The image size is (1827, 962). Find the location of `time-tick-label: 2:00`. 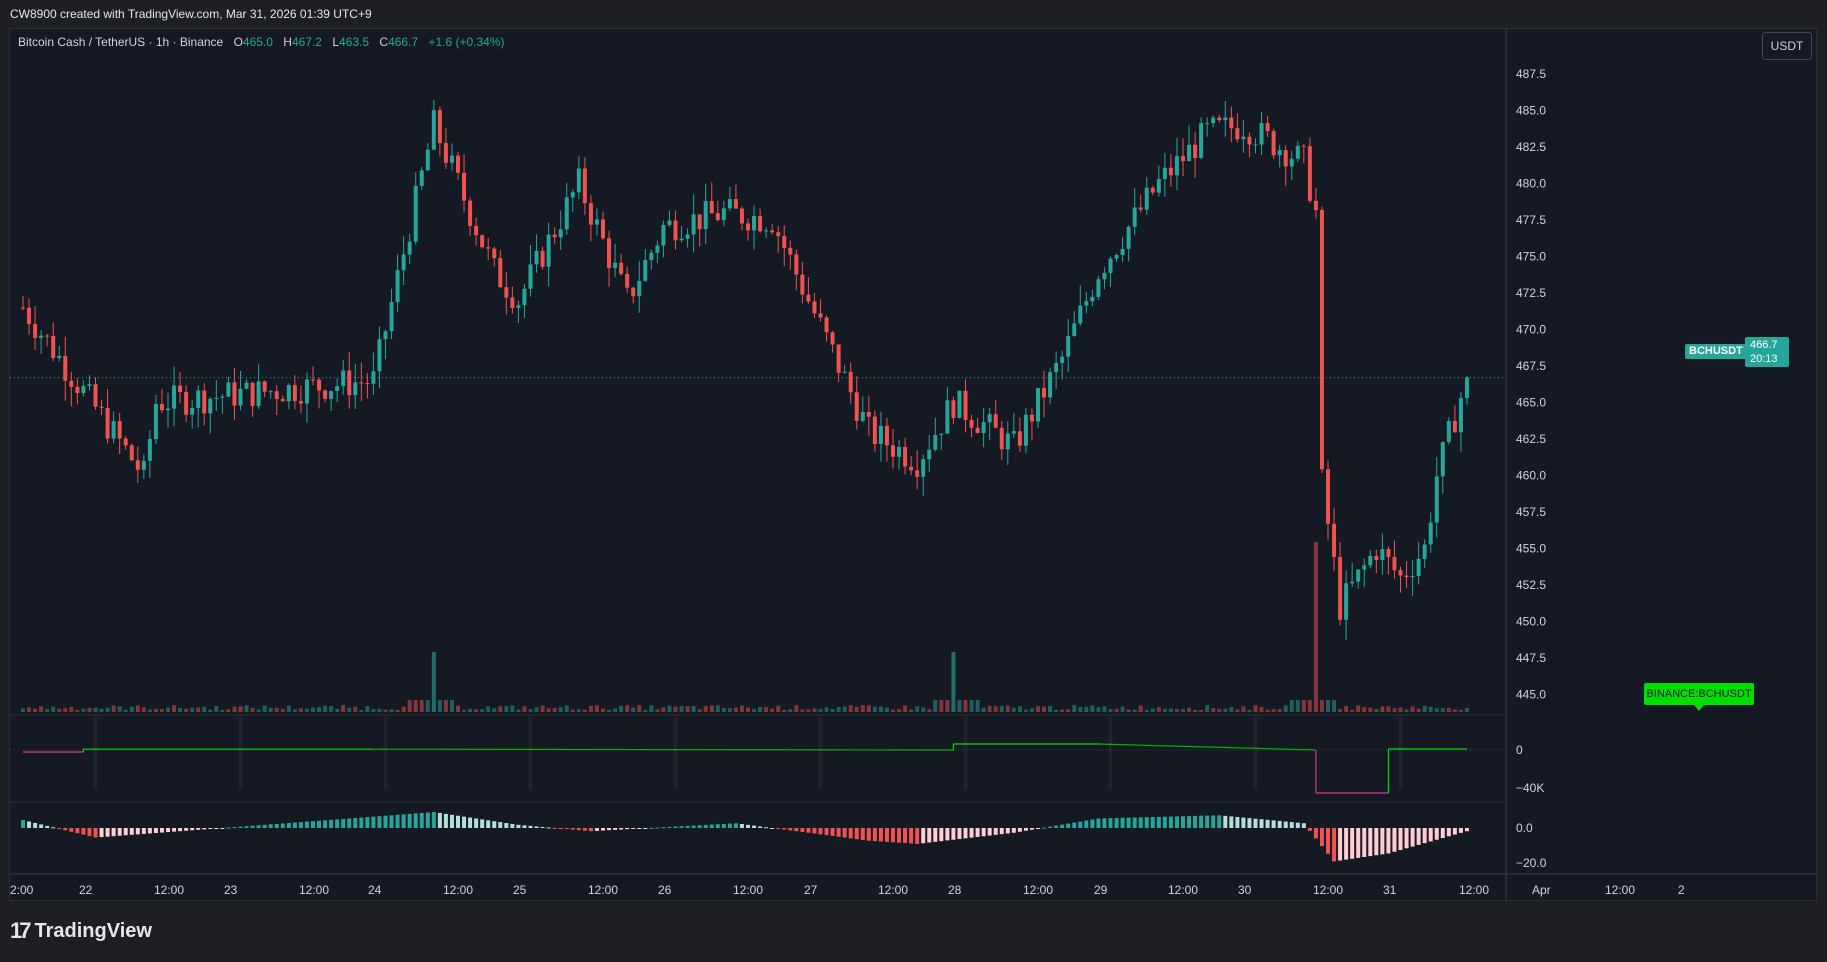

time-tick-label: 2:00 is located at coordinates (22, 890).